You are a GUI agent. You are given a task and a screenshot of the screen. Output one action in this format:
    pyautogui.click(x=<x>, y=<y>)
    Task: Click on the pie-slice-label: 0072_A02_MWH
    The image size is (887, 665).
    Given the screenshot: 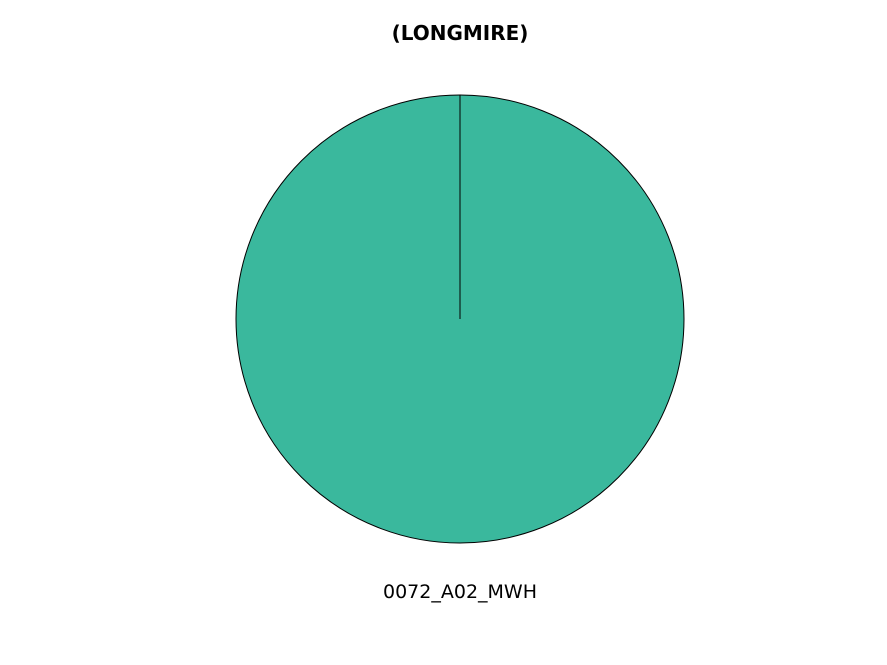 What is the action you would take?
    pyautogui.click(x=460, y=592)
    